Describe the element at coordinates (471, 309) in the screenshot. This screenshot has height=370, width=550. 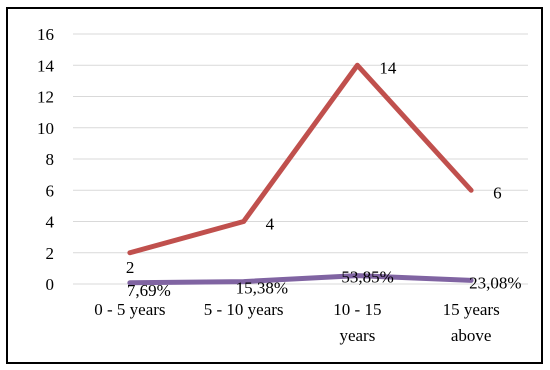
I see `x-tick-label: 15 years` at that location.